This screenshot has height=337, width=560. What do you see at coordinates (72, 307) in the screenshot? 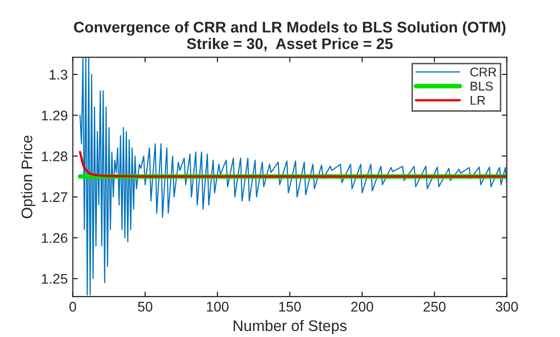
I see `x-tick-label: 0` at bounding box center [72, 307].